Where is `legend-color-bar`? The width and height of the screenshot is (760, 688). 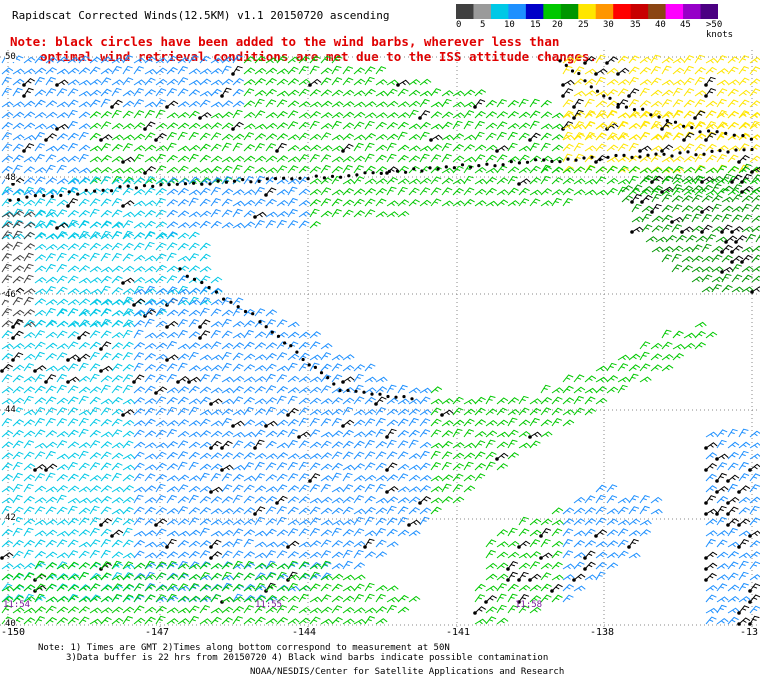
legend-color-bar is located at coordinates (587, 11).